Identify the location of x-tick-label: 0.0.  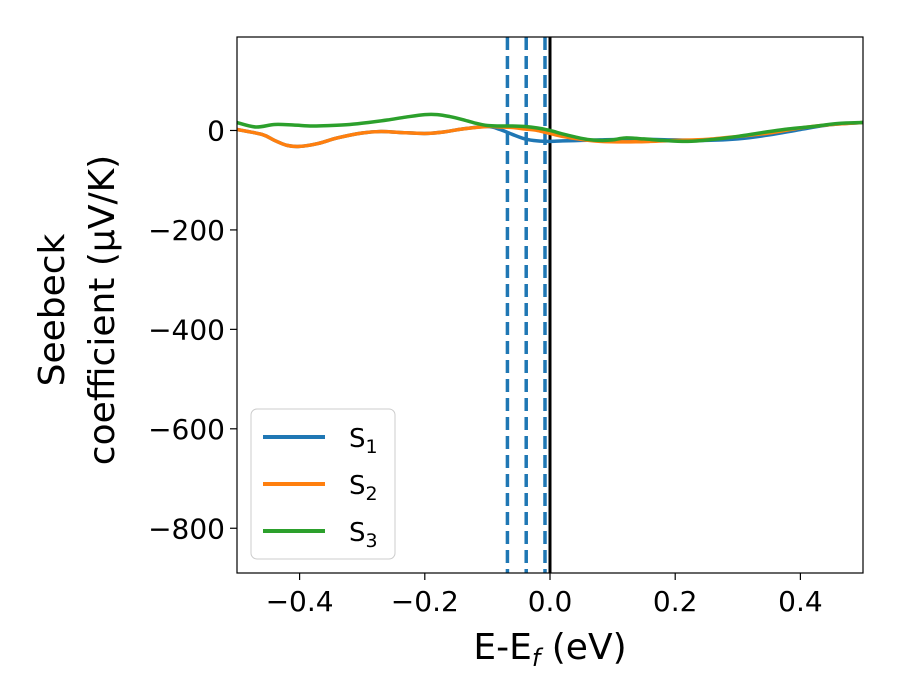
(550, 601).